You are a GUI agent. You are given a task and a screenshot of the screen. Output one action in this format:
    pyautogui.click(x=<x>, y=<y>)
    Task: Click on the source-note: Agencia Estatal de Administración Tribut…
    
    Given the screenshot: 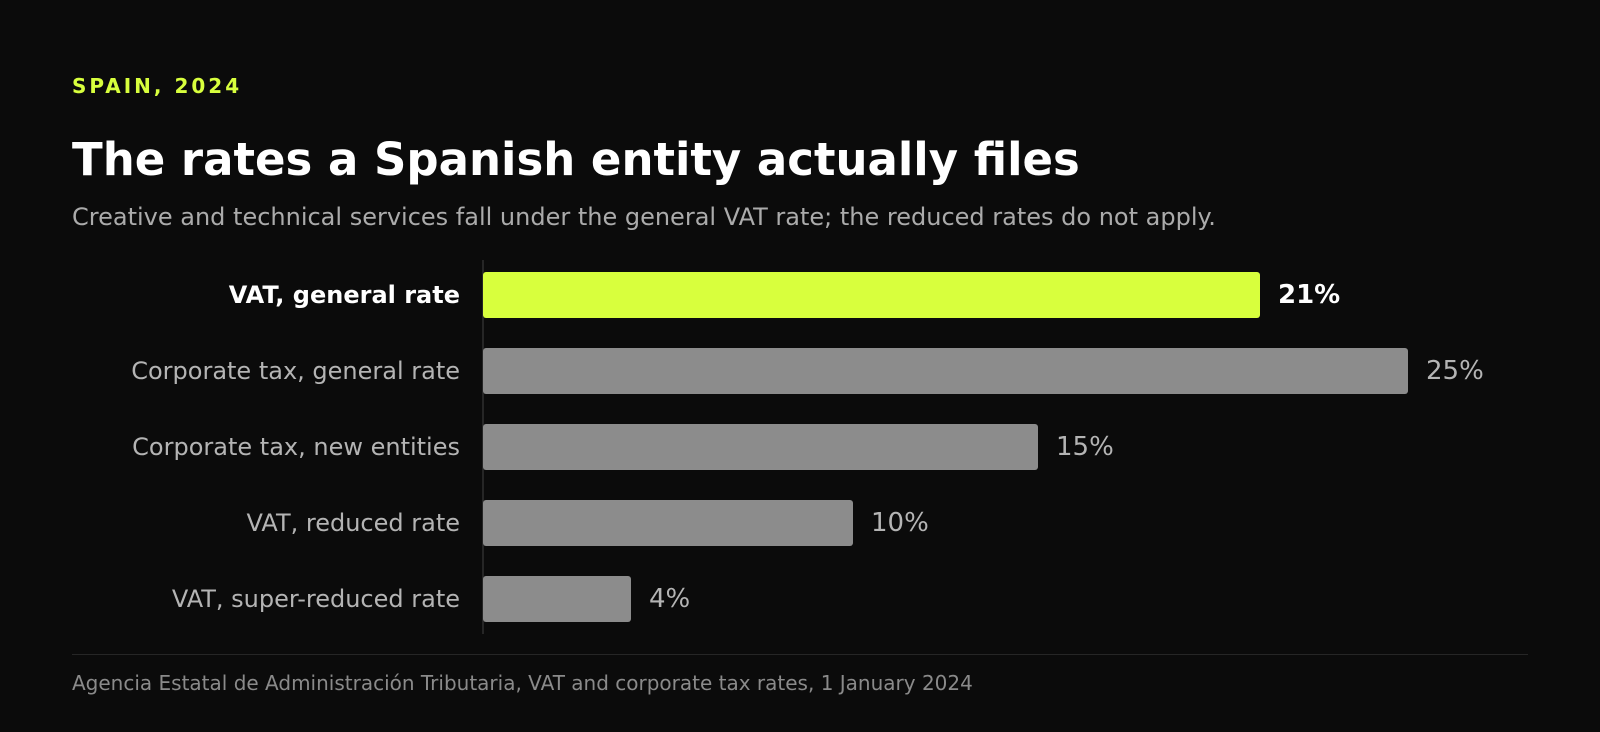 What is the action you would take?
    pyautogui.click(x=522, y=683)
    